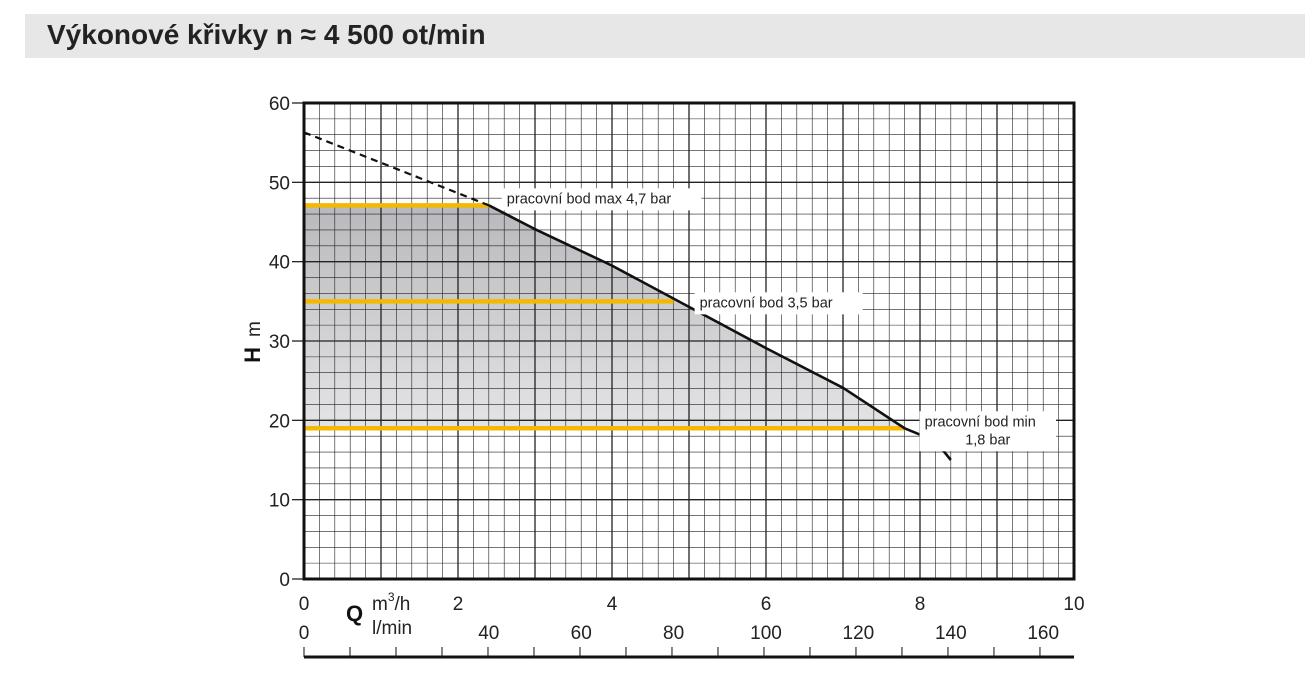 The width and height of the screenshot is (1305, 683). I want to click on x2-tick-label: 0, so click(304, 633).